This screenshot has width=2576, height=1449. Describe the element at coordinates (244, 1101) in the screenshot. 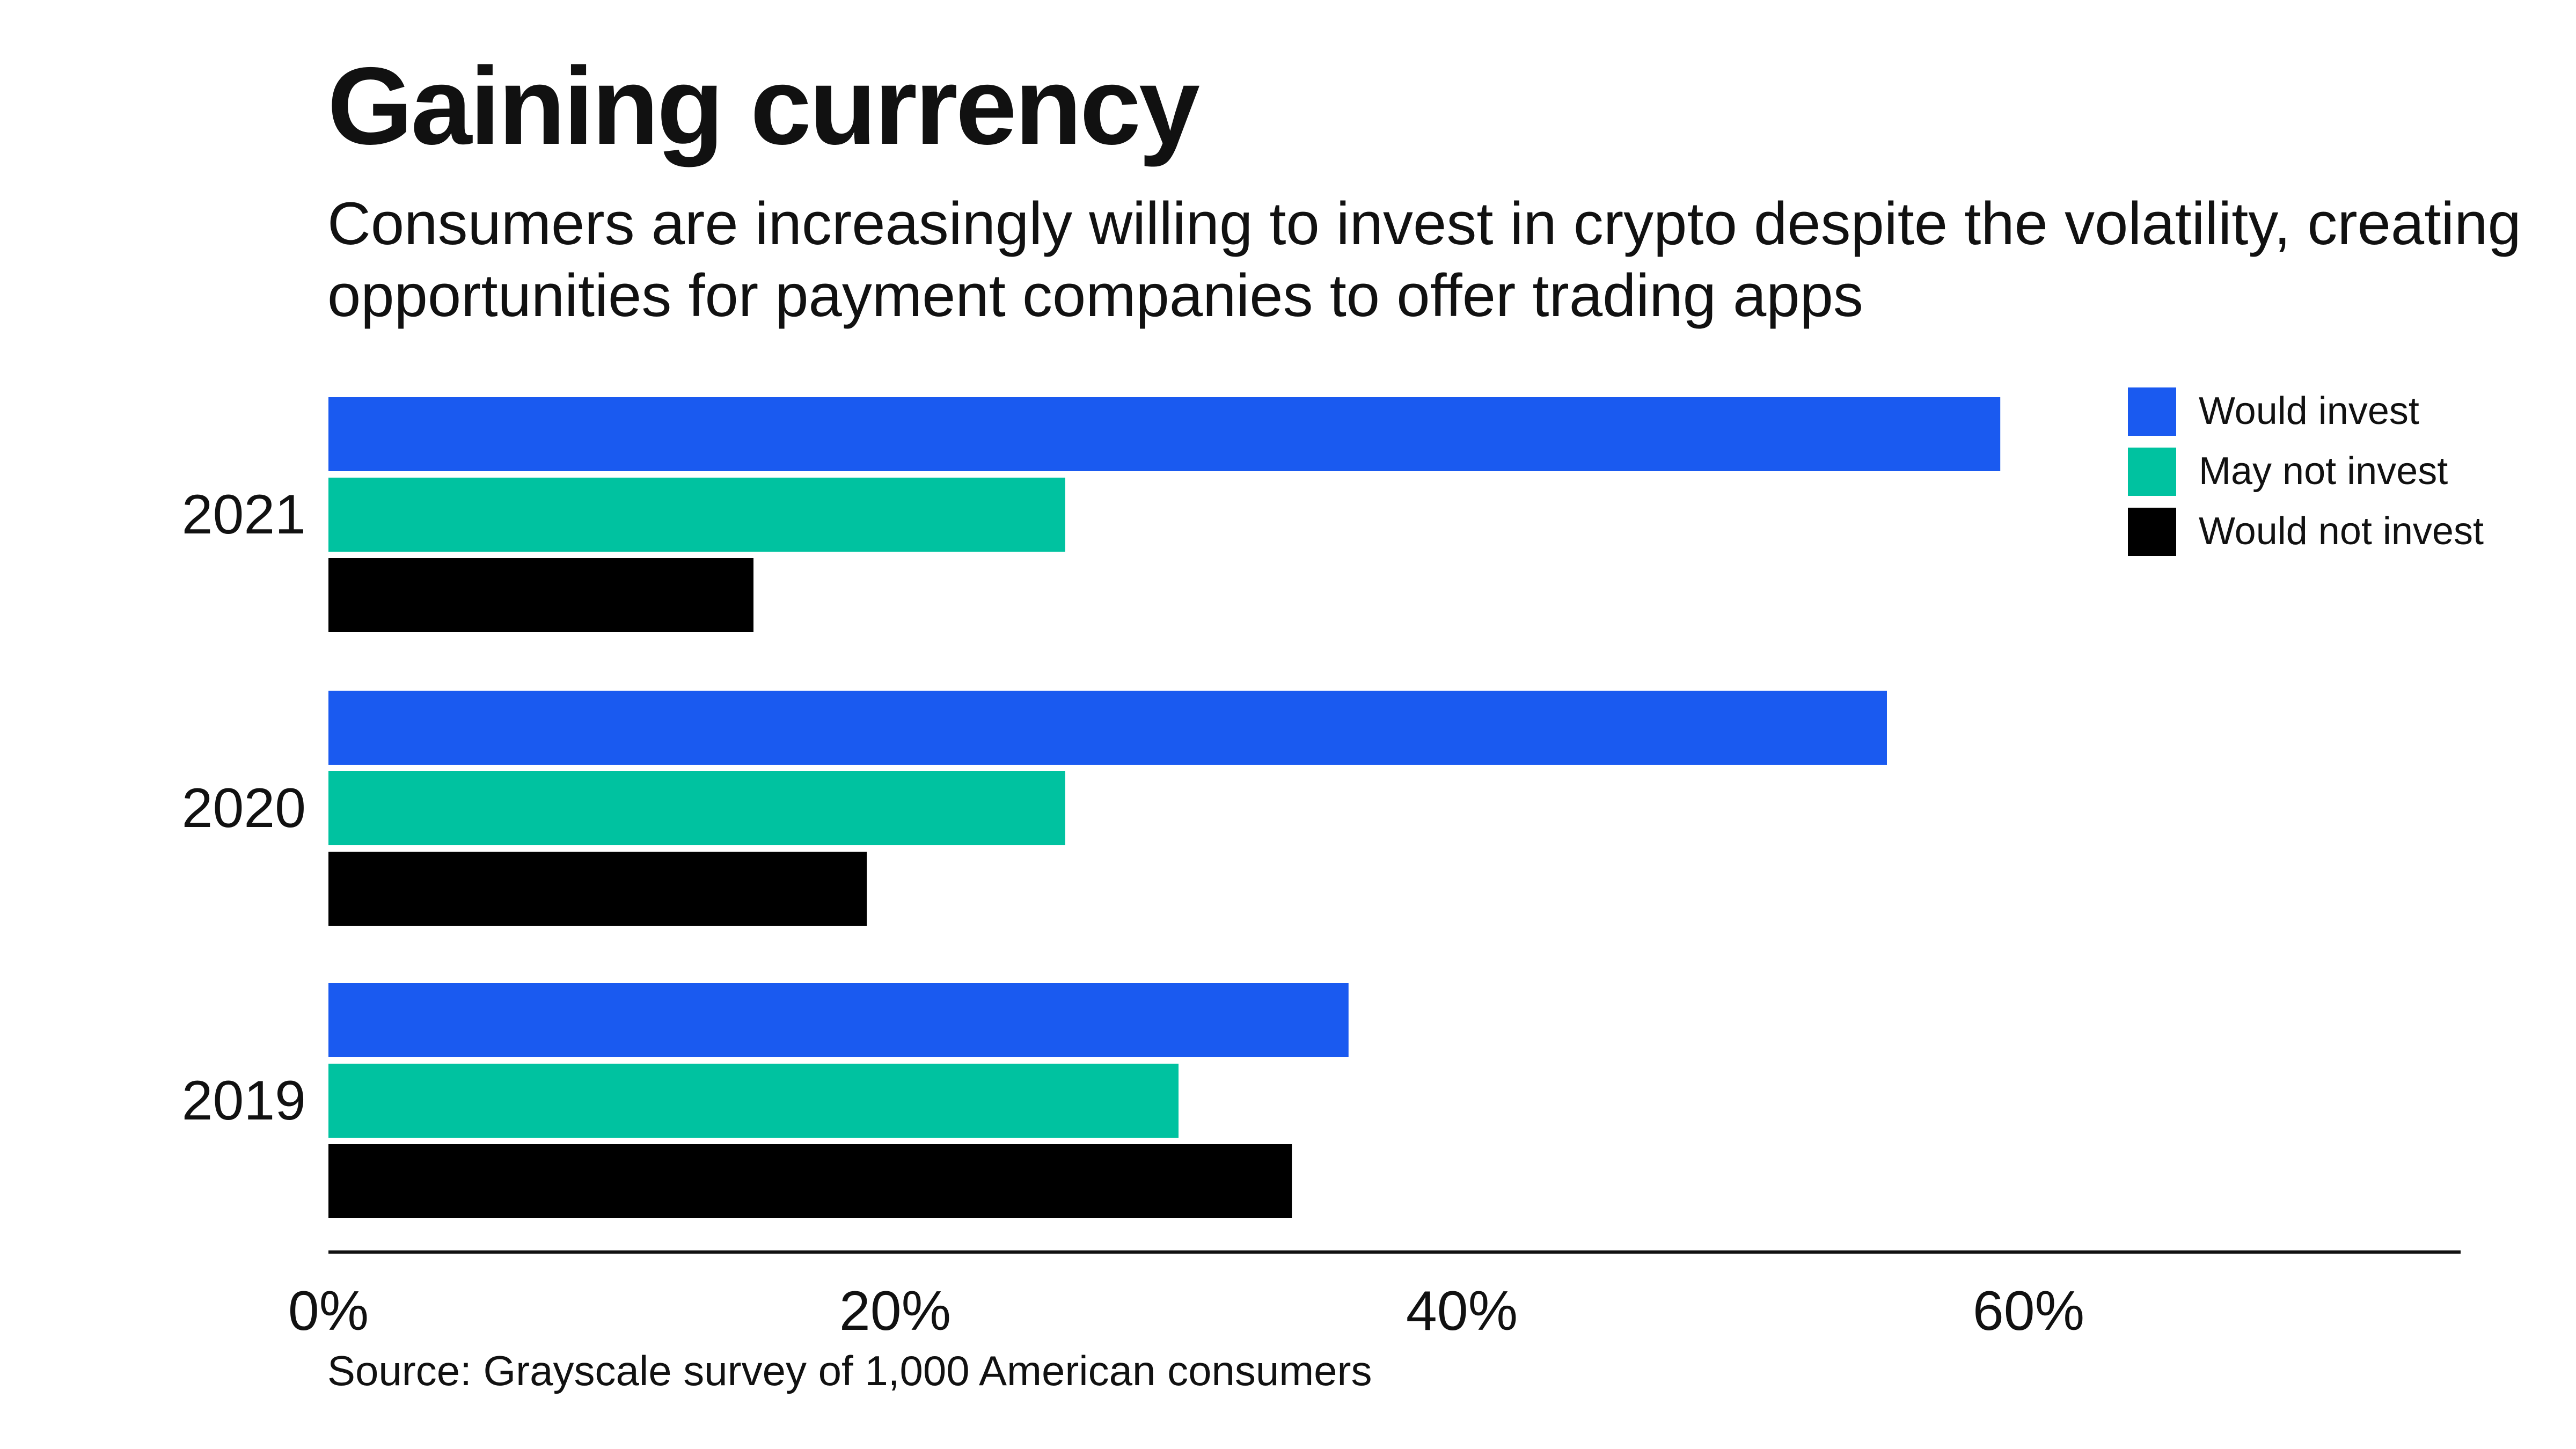

I see `category-label-2019: 2019` at that location.